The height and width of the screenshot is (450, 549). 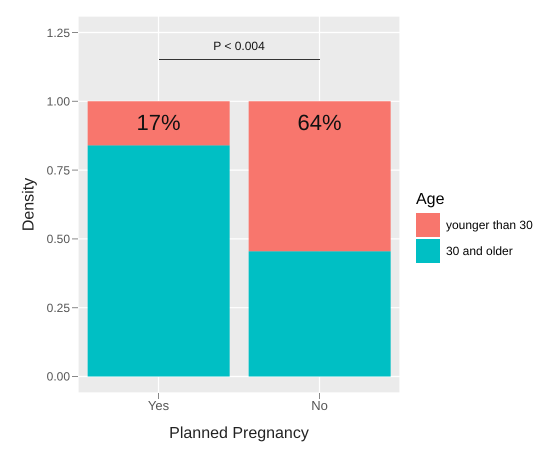 I want to click on x-tick-label: Yes, so click(x=159, y=406).